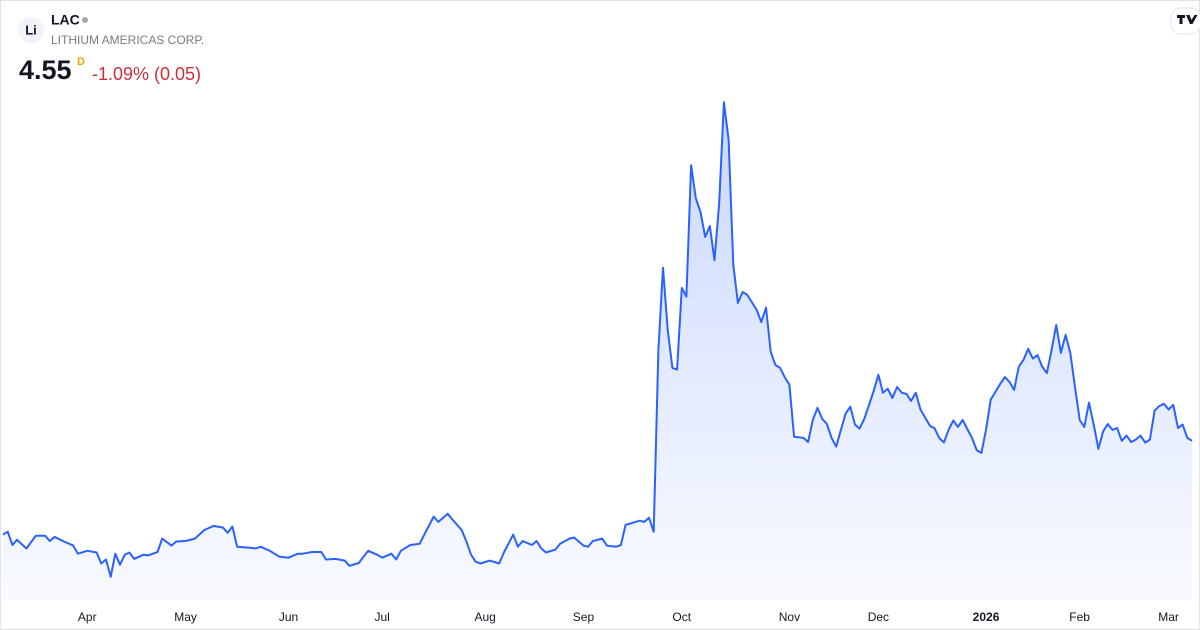 The image size is (1200, 630). What do you see at coordinates (1168, 617) in the screenshot?
I see `x-tick-label: Mar` at bounding box center [1168, 617].